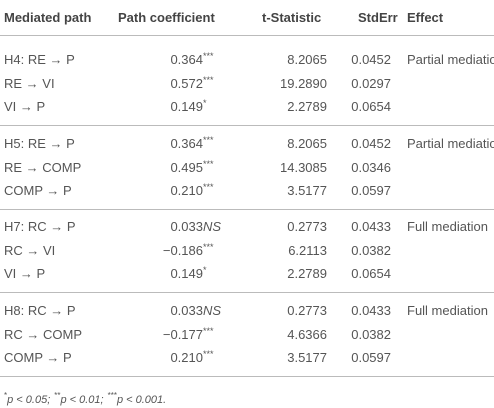 The height and width of the screenshot is (408, 494). What do you see at coordinates (141, 399) in the screenshot?
I see `footnote-text: p < 0.001.` at bounding box center [141, 399].